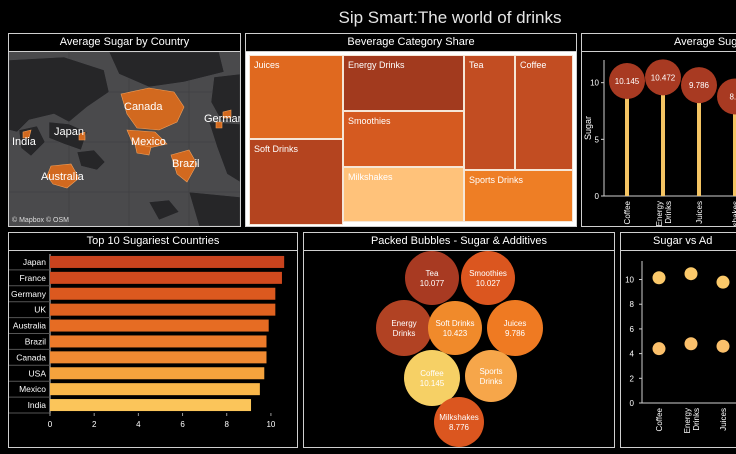 The height and width of the screenshot is (454, 736). I want to click on x-tick-label: 8, so click(227, 424).